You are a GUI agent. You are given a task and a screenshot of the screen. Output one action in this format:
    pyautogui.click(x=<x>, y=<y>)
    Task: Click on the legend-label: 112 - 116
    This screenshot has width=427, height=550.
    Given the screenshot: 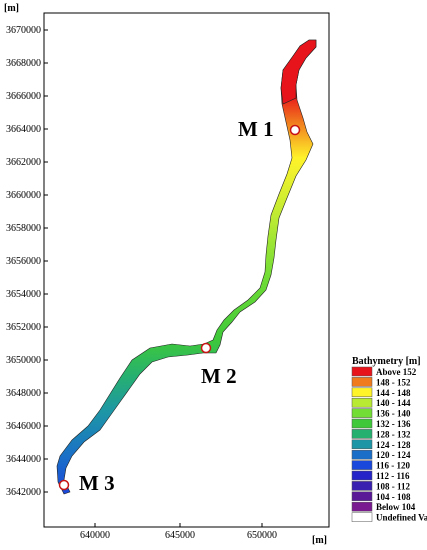 What is the action you would take?
    pyautogui.click(x=393, y=476)
    